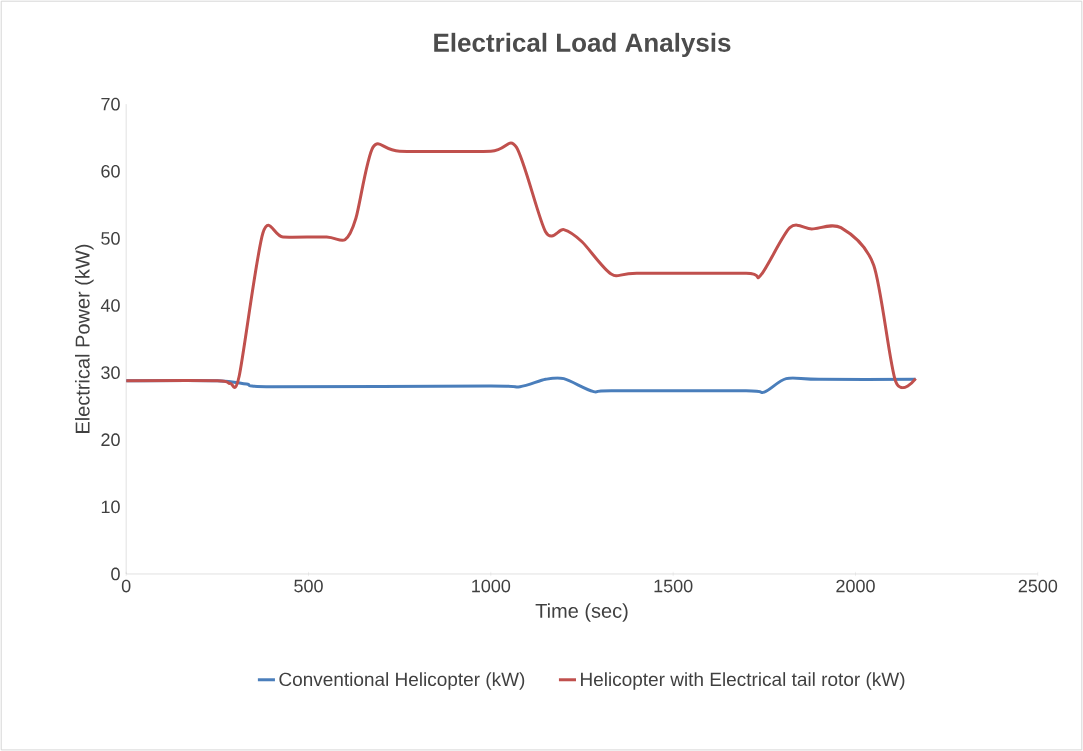 The image size is (1083, 751). I want to click on x-tick-label: 1000, so click(491, 586).